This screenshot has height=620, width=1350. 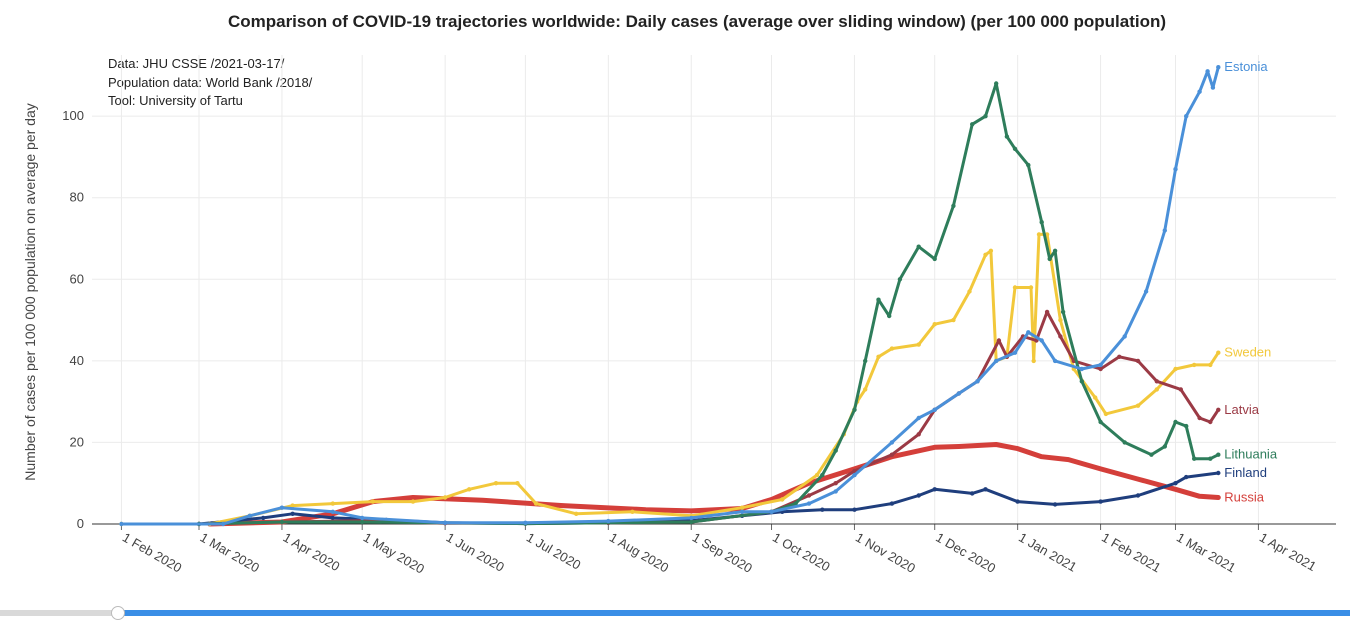 I want to click on date-range-slider, so click(x=675, y=613).